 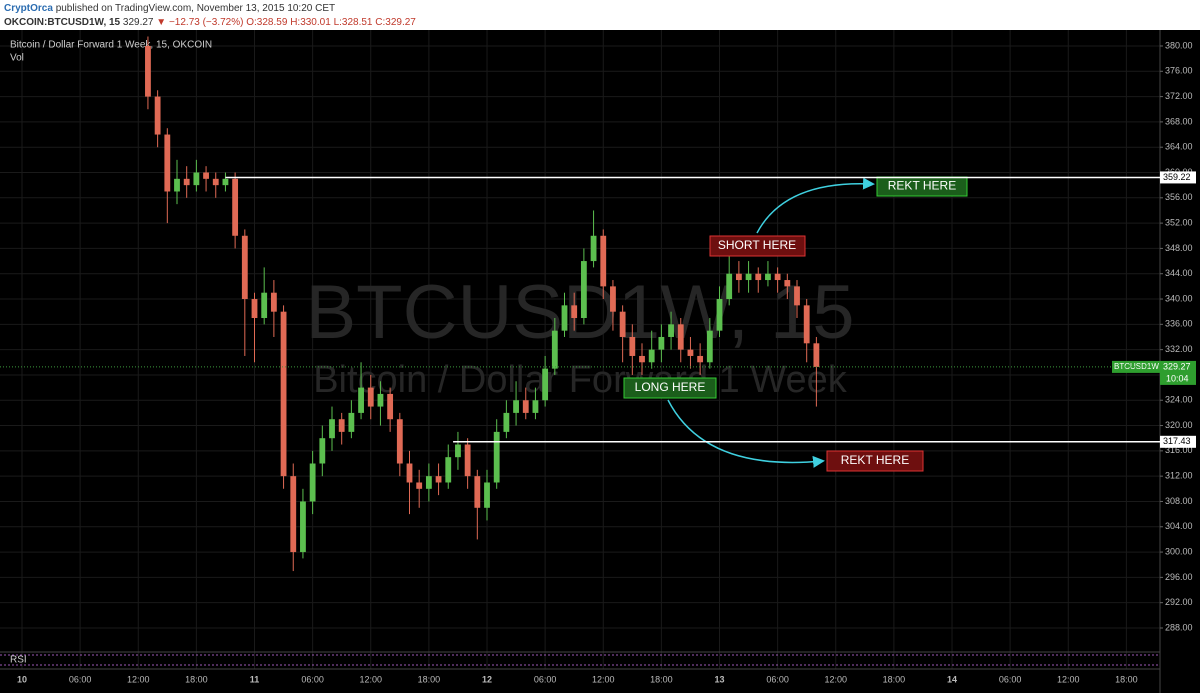 I want to click on countdown: 10:04, so click(x=1177, y=378).